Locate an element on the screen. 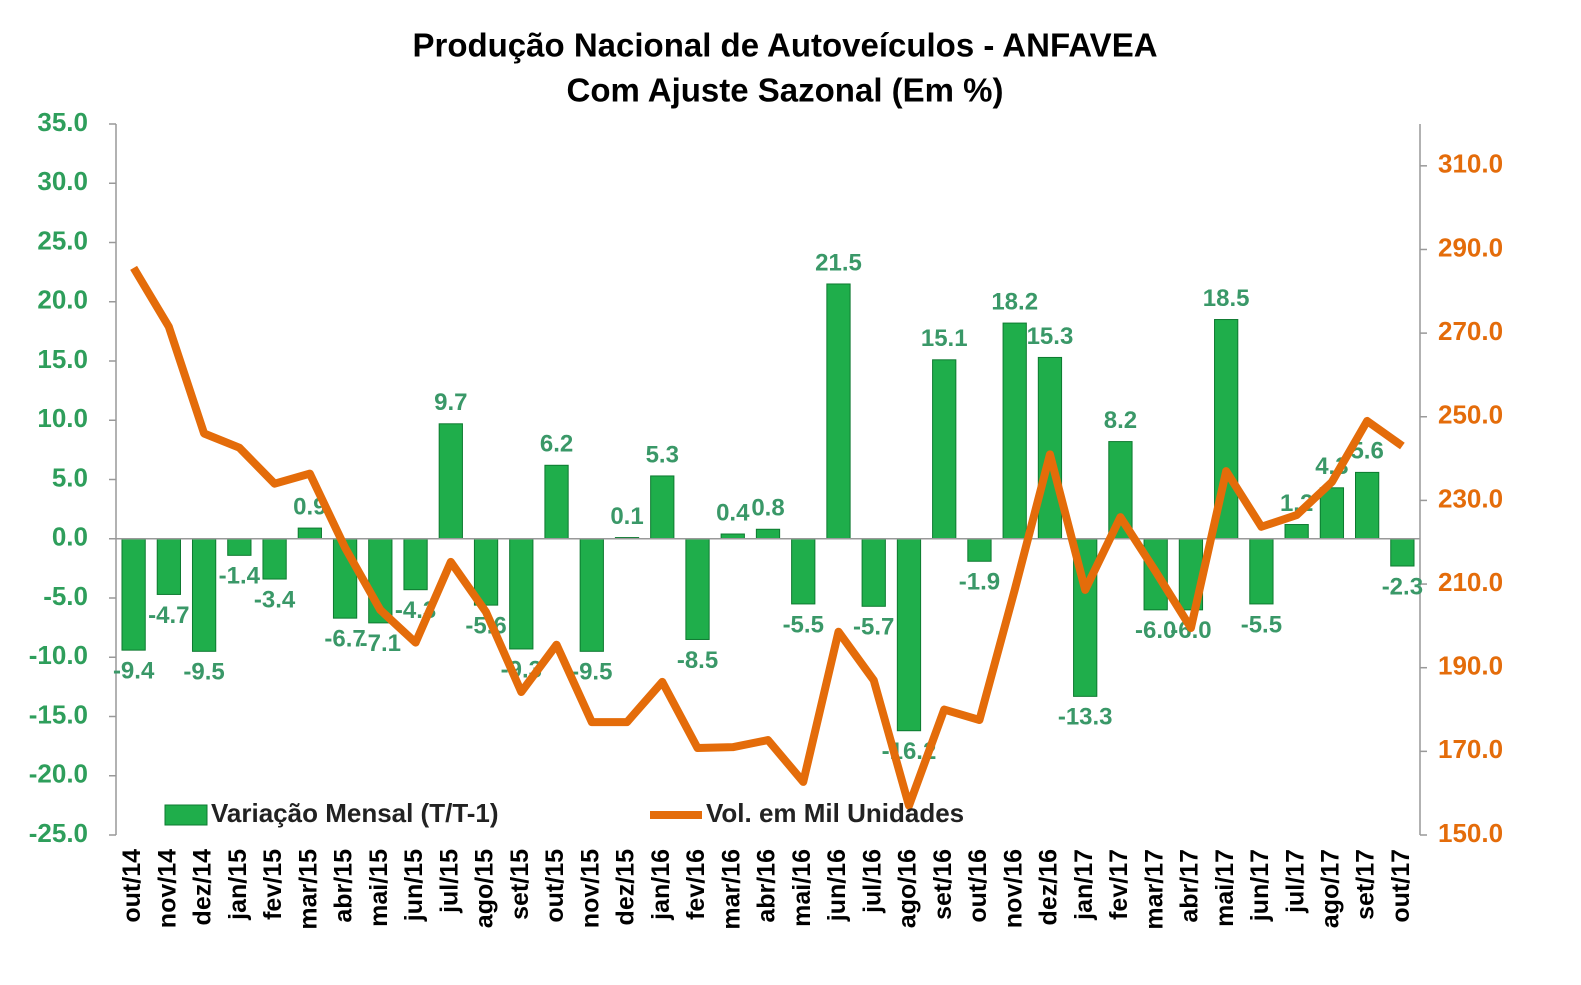 The image size is (1581, 985). x-tick-label: out/14 is located at coordinates (132, 886).